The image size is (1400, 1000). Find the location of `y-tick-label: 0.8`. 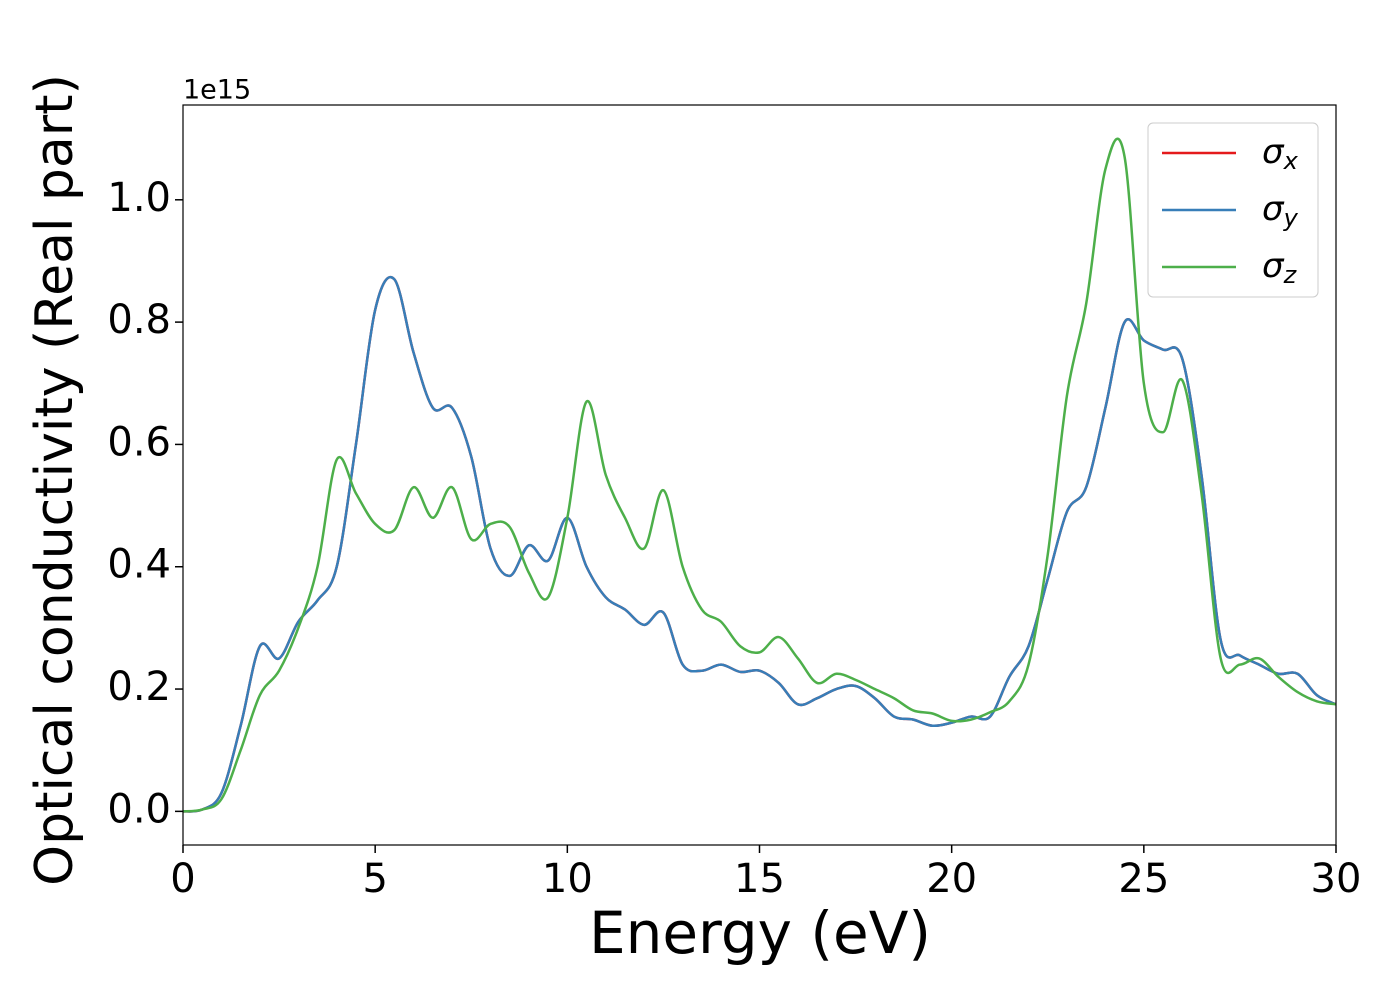

y-tick-label: 0.8 is located at coordinates (139, 320).